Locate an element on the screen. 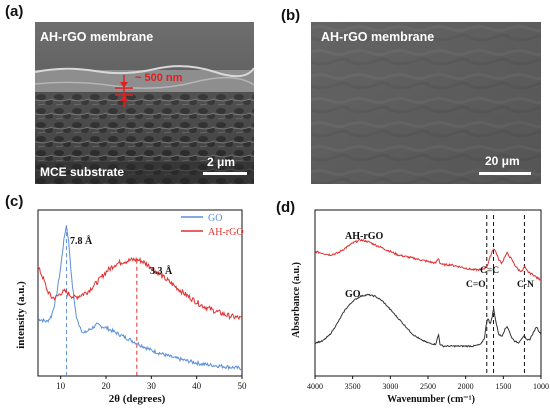  x-tick-label-50: 50 is located at coordinates (243, 386).